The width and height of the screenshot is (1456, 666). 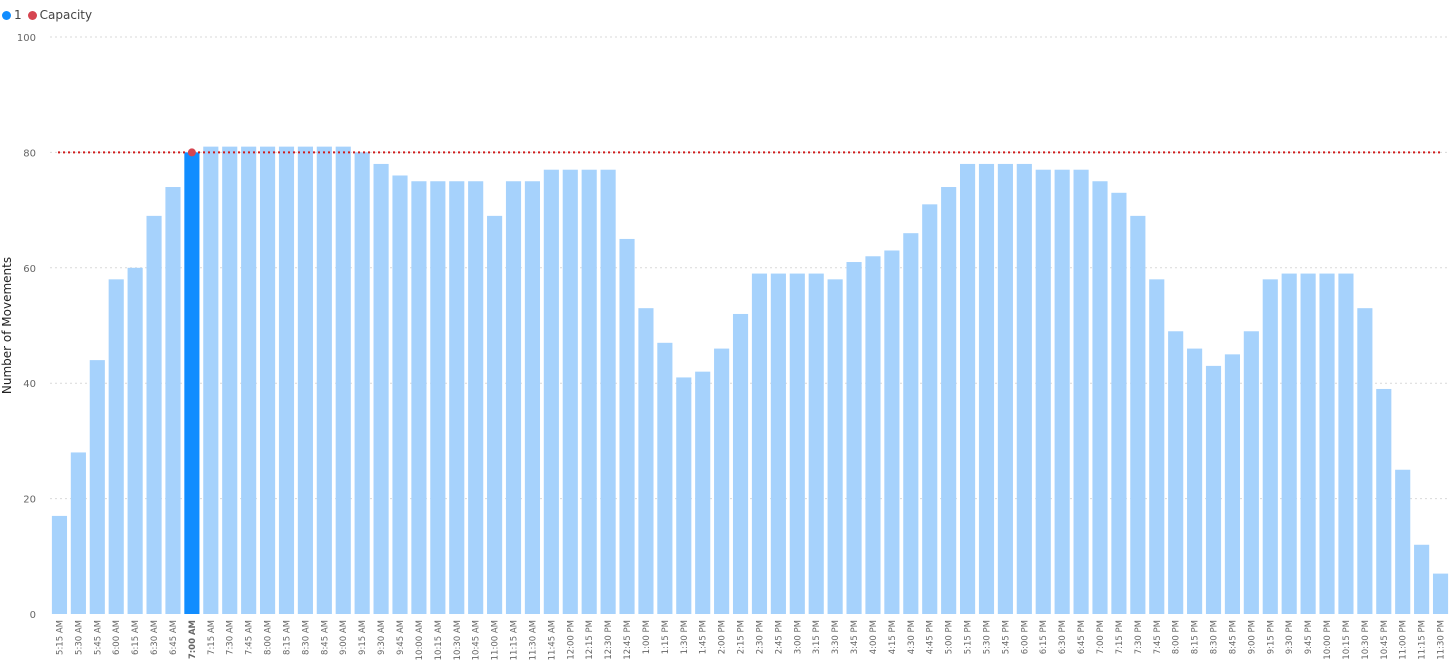 I want to click on x-tick-label: 7:30 AM, so click(x=231, y=637).